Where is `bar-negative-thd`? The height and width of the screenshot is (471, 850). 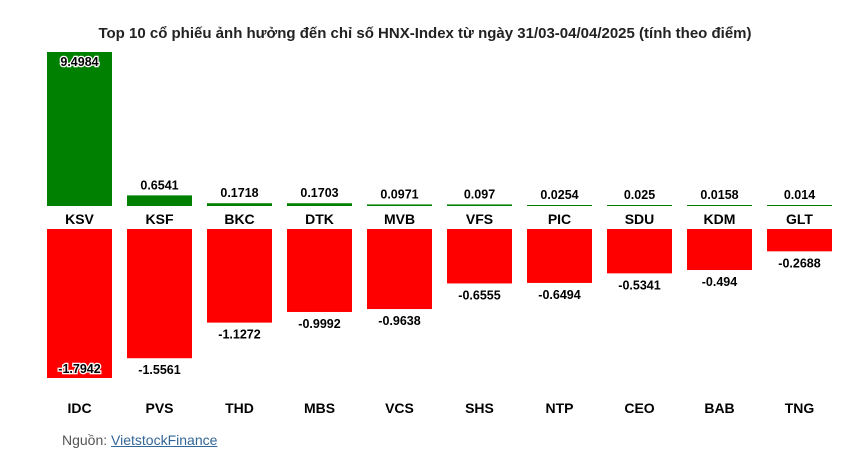
bar-negative-thd is located at coordinates (239, 276).